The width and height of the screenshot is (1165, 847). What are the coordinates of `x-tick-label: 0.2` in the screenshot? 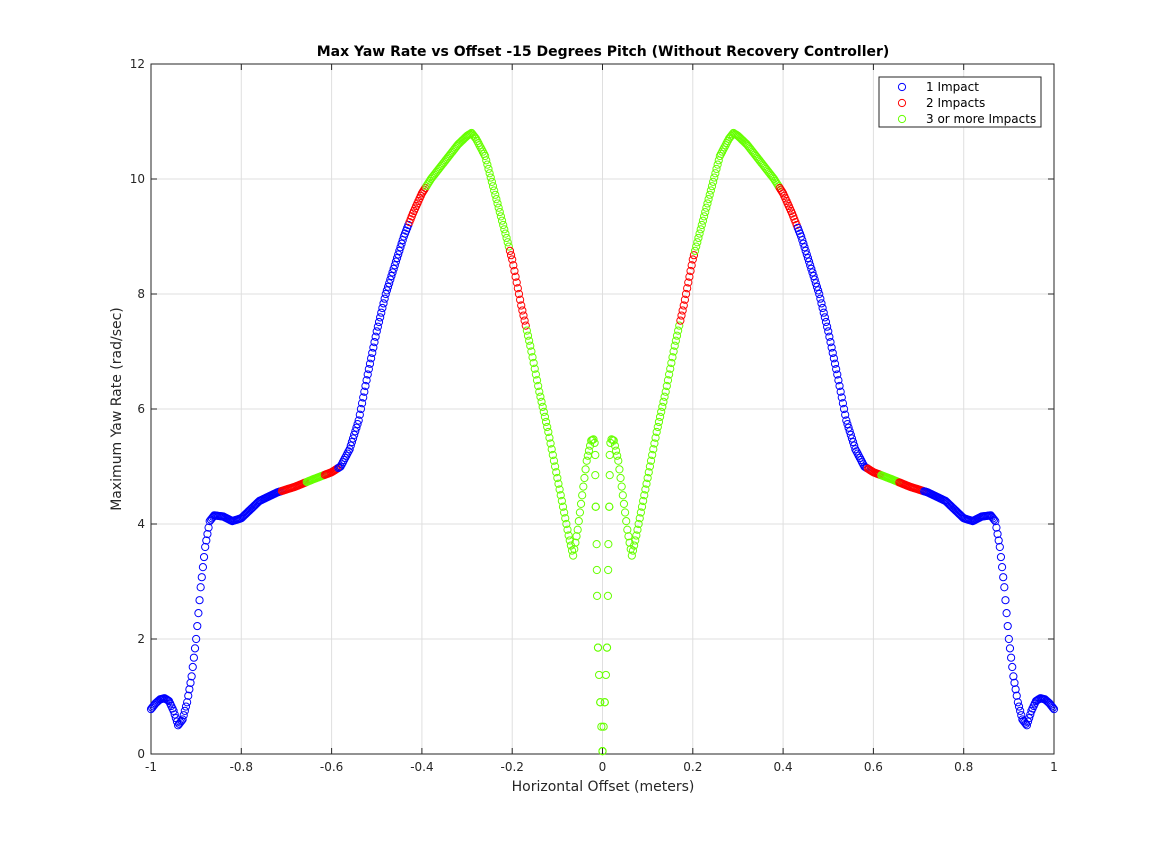 It's located at (692, 767).